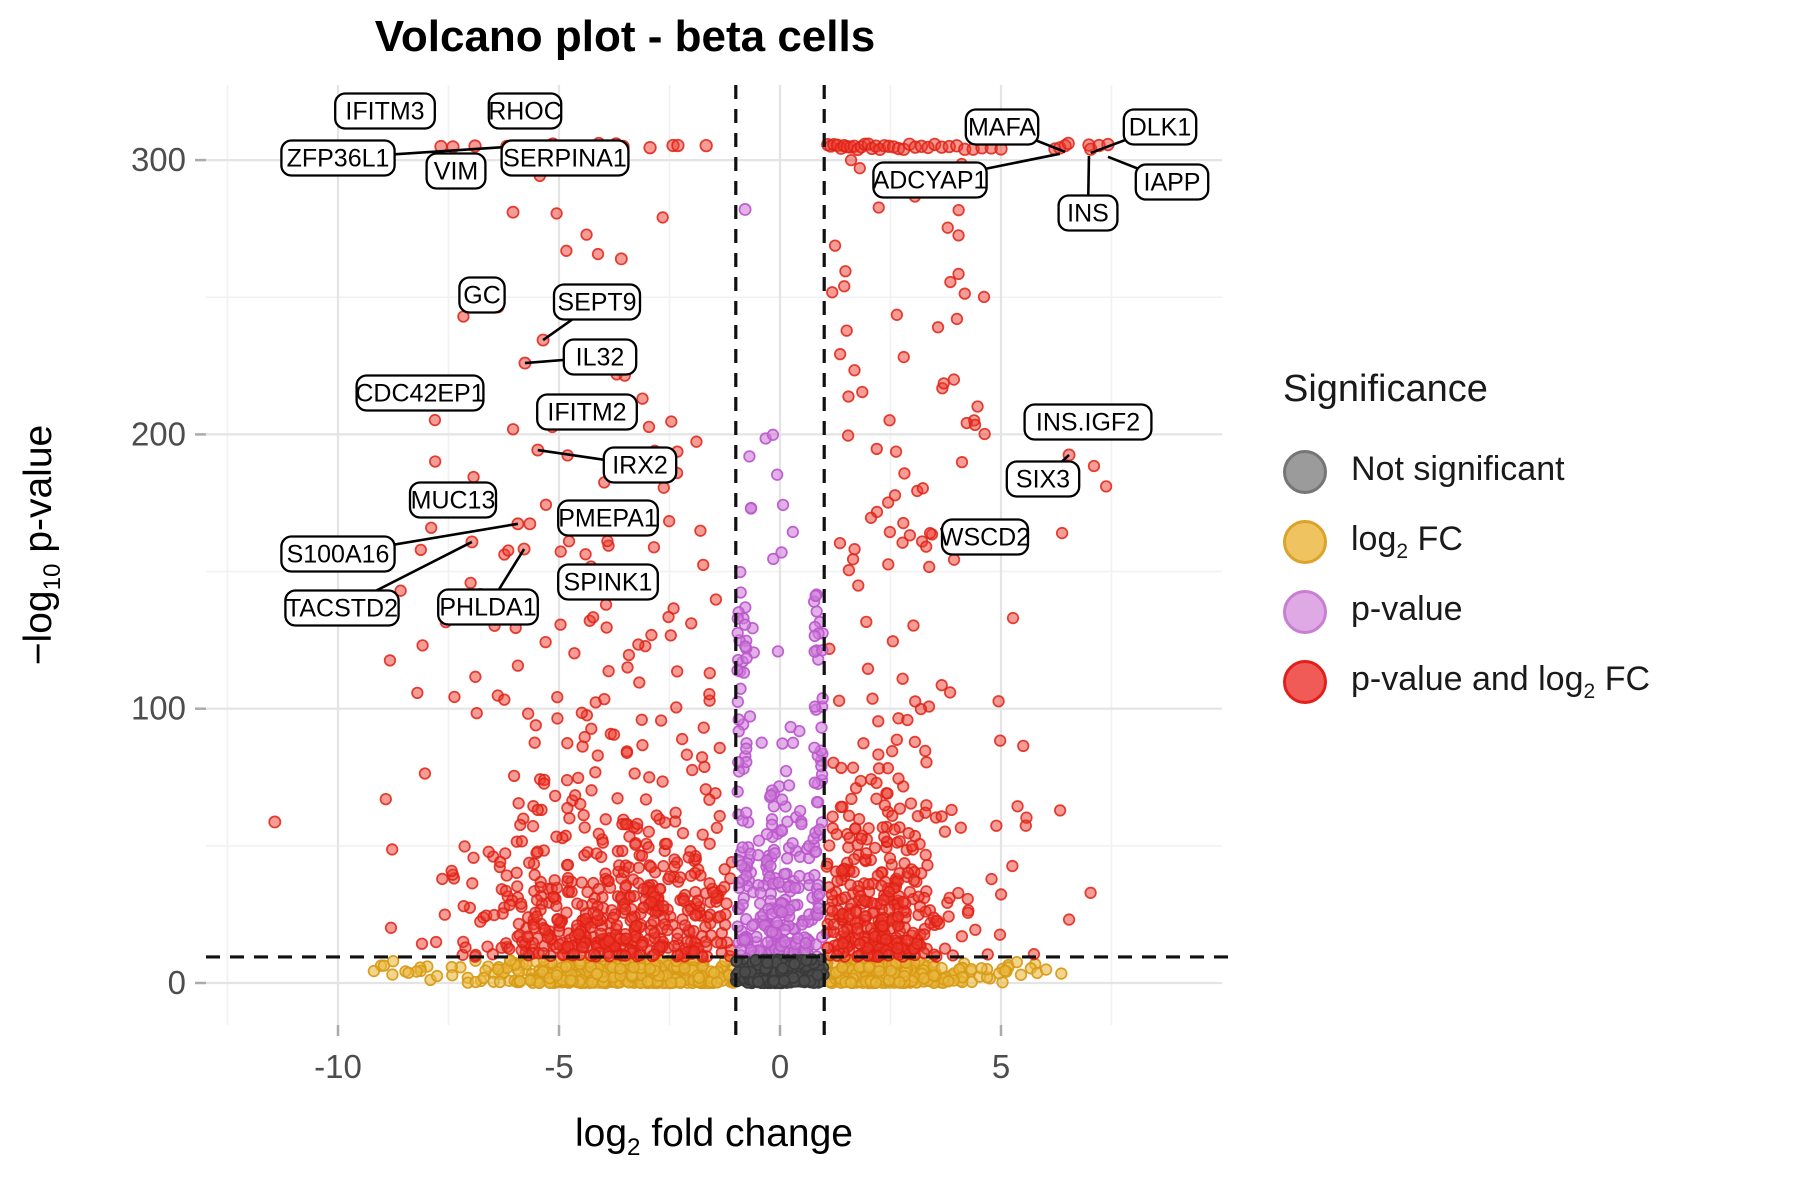 The width and height of the screenshot is (1800, 1200). I want to click on gene-label: ADCYAP1, so click(930, 180).